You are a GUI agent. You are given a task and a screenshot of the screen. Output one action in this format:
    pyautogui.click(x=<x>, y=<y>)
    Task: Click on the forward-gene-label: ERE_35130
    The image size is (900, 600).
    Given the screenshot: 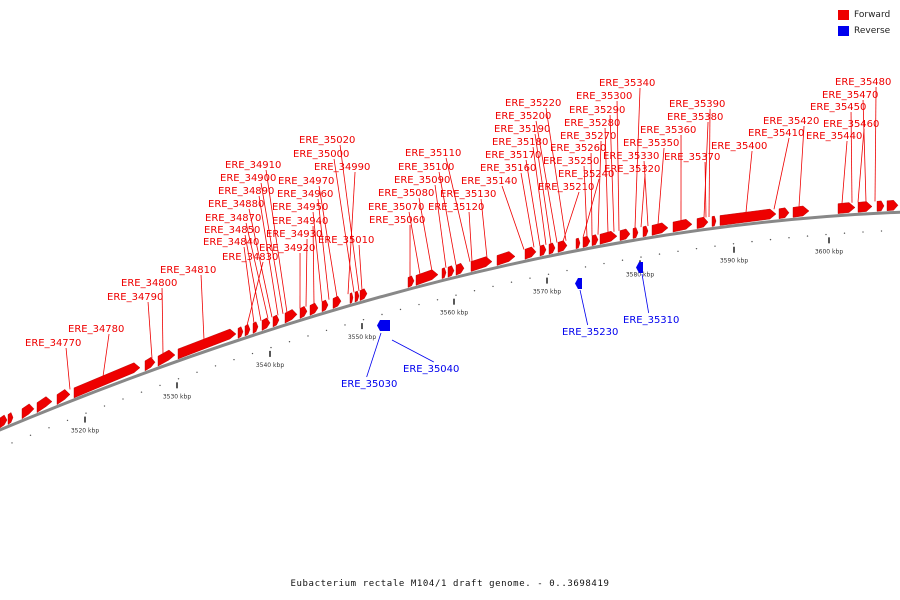 What is the action you would take?
    pyautogui.click(x=468, y=194)
    